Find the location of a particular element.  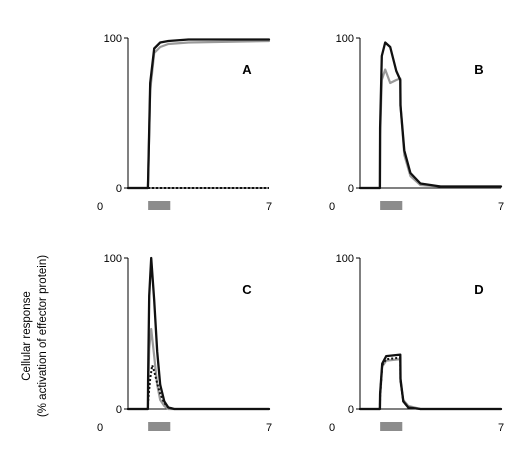

panel-d-letter: D is located at coordinates (478, 289).